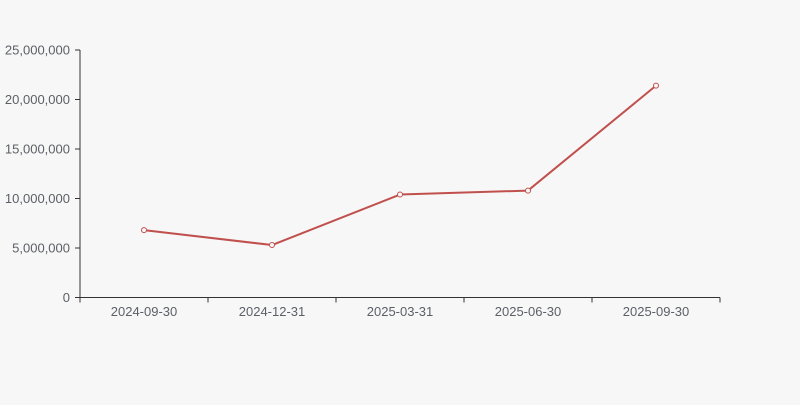 Image resolution: width=800 pixels, height=405 pixels. Describe the element at coordinates (37, 99) in the screenshot. I see `y-axis-tick-label: 20,000,000` at that location.